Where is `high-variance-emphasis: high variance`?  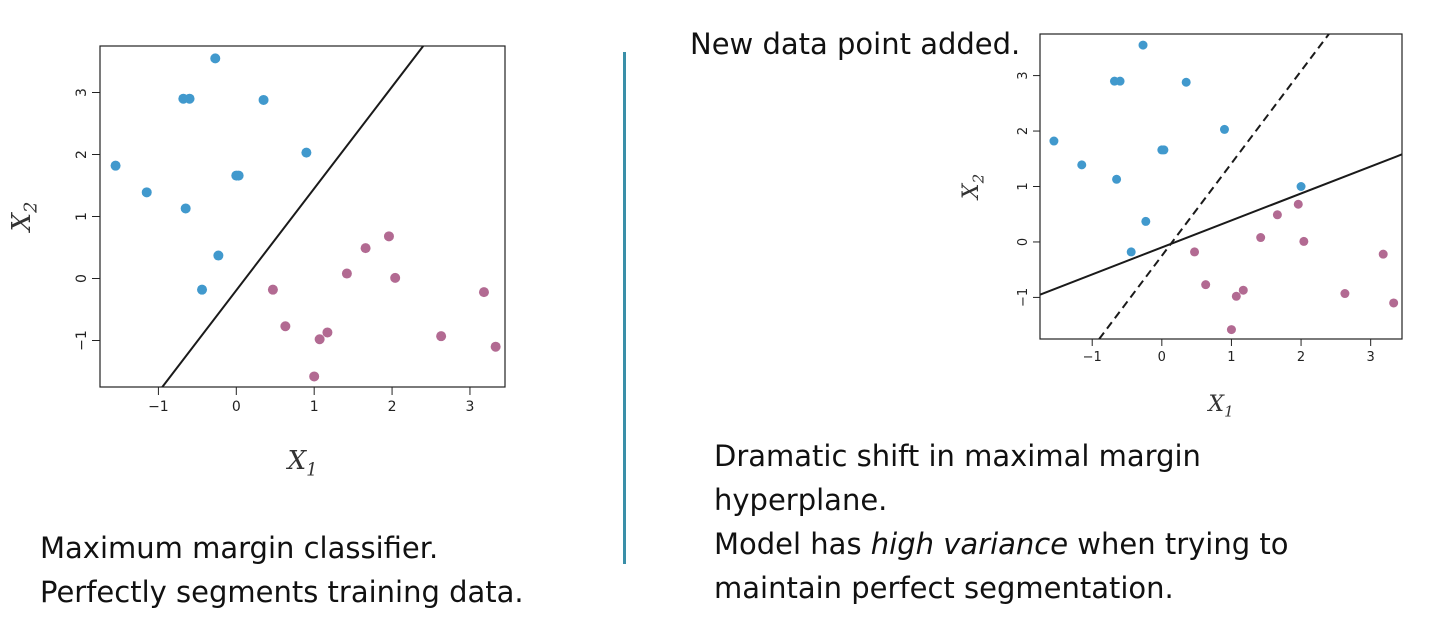
high-variance-emphasis: high variance is located at coordinates (969, 544).